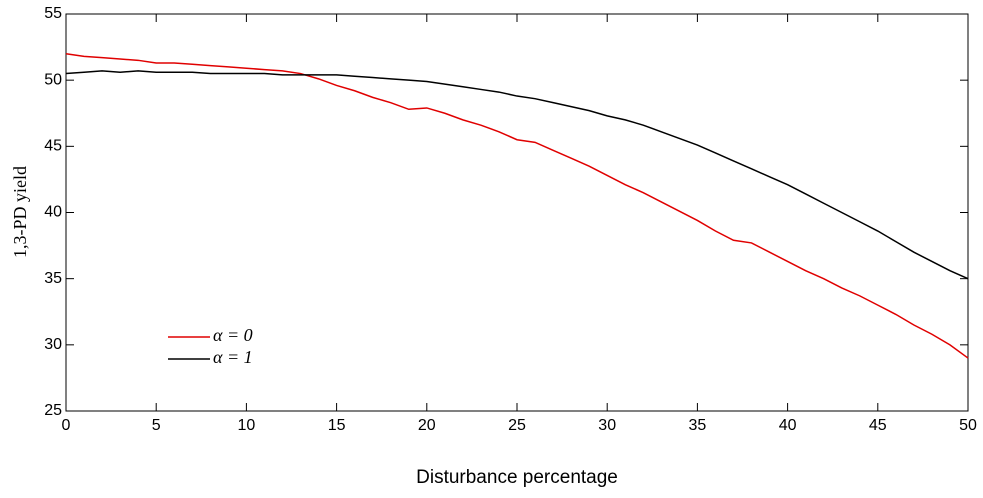  Describe the element at coordinates (53, 278) in the screenshot. I see `y-tick-label: 35` at that location.